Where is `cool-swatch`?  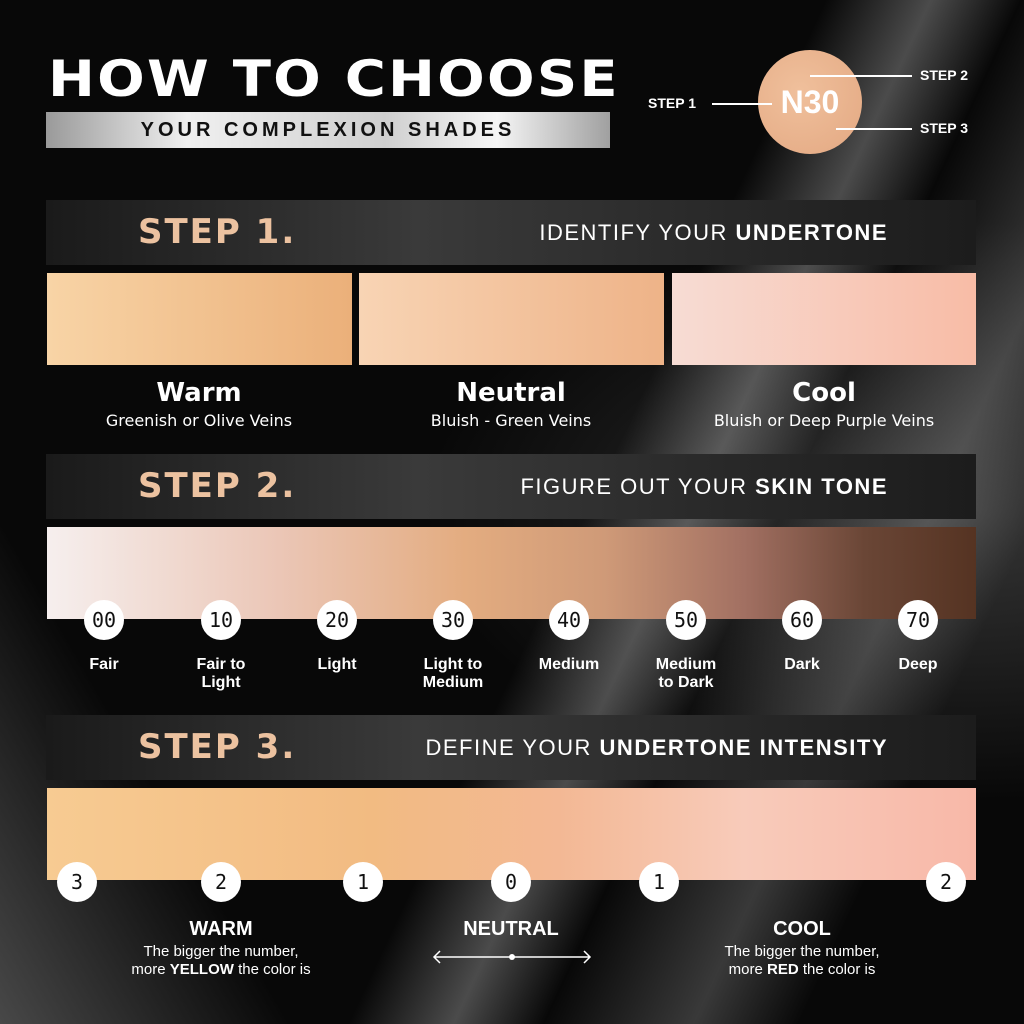
cool-swatch is located at coordinates (824, 319).